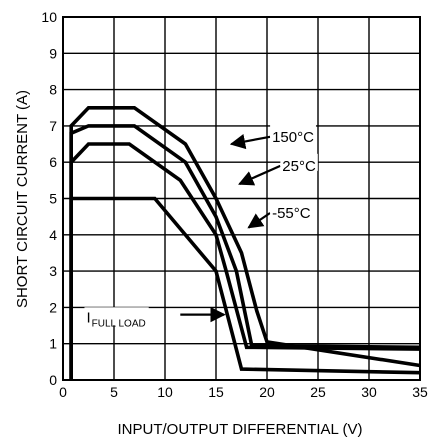  Describe the element at coordinates (119, 323) in the screenshot. I see `annotation-label-subscript: FULL LOAD` at that location.